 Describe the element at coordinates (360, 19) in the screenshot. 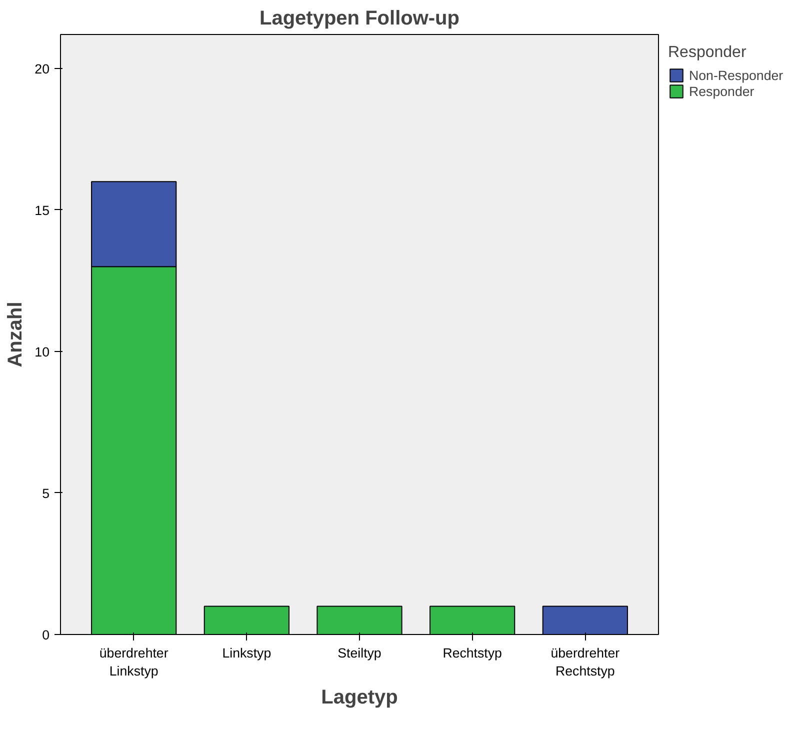

I see `chart-title: Lagetypen Follow-up` at that location.